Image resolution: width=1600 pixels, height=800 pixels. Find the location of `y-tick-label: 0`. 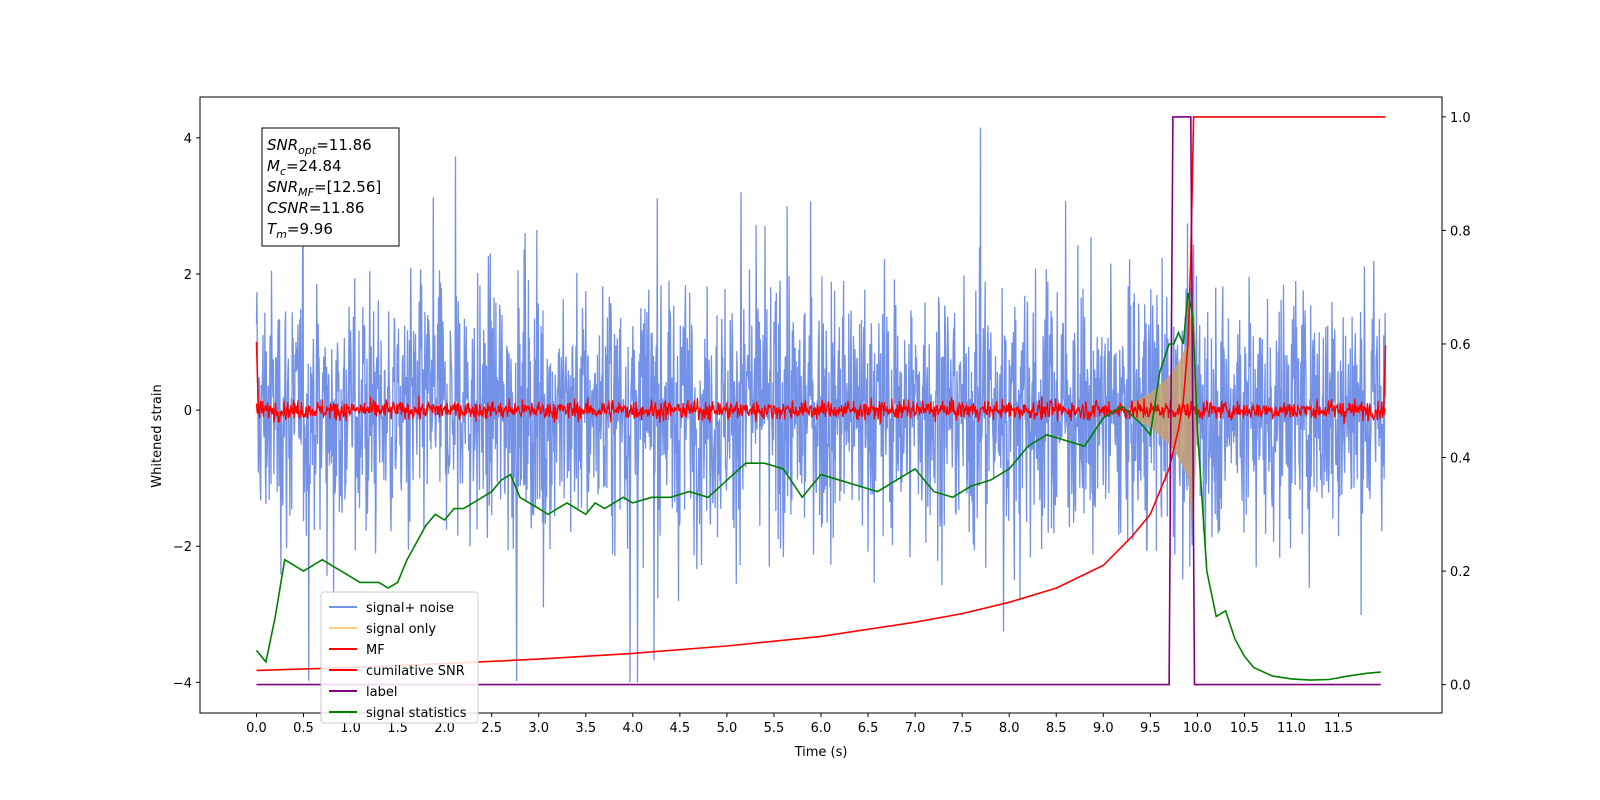

y-tick-label: 0 is located at coordinates (188, 411).